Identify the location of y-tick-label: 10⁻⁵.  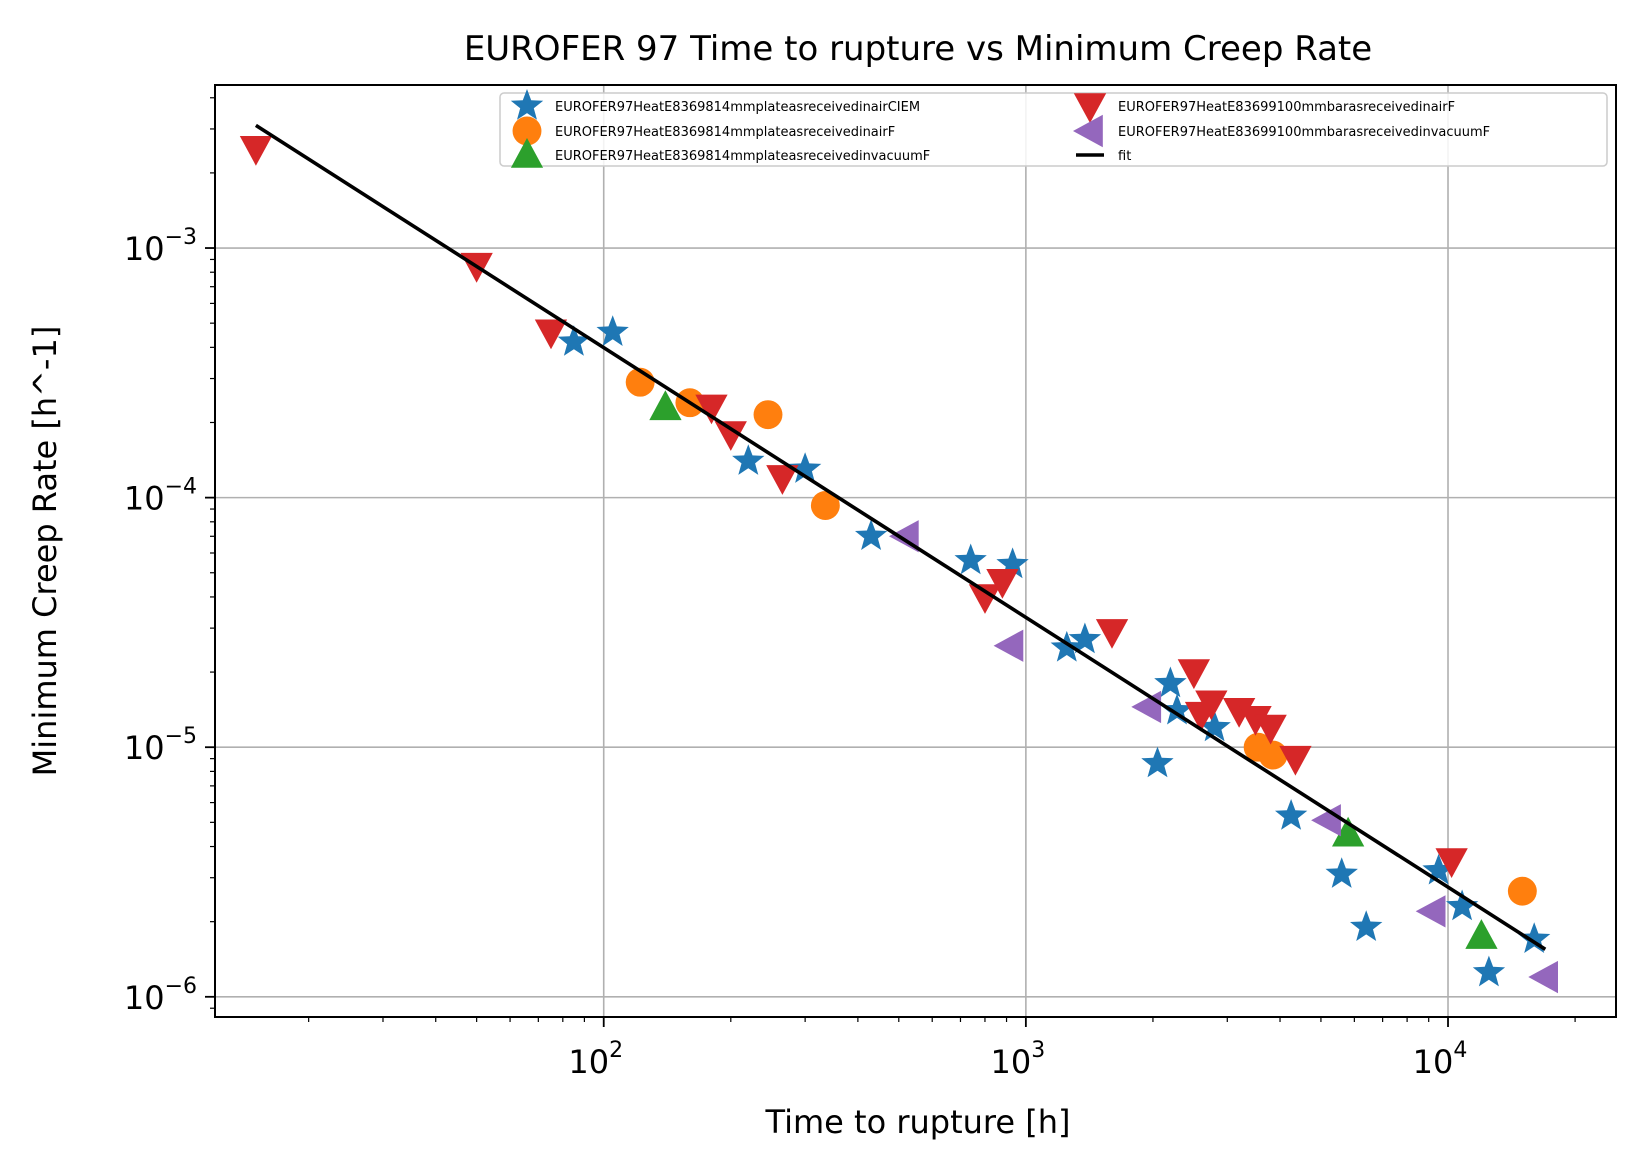
(160, 745).